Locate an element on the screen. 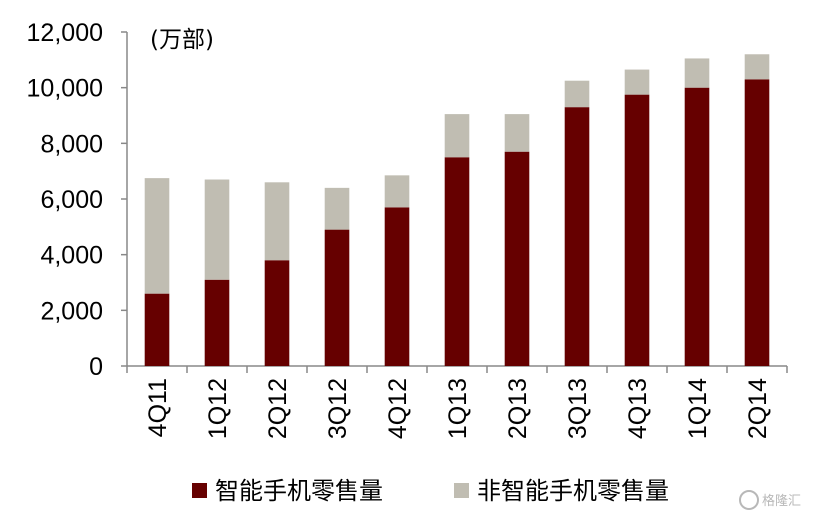  x-tick-label: 3Q13 is located at coordinates (578, 408).